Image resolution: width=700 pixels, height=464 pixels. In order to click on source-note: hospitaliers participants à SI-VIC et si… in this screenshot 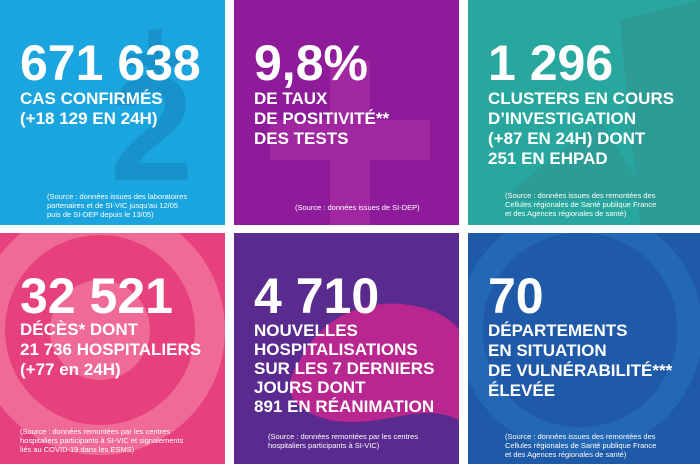, I will do `click(102, 440)`.